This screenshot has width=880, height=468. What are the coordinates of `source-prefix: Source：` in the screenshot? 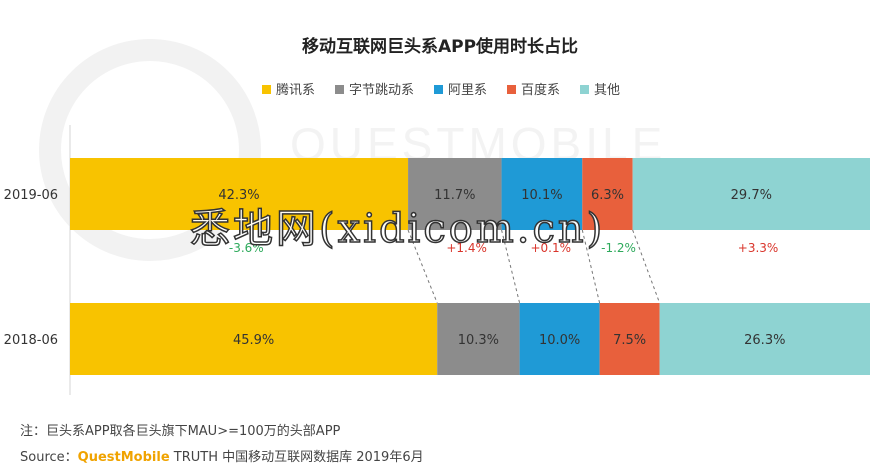 It's located at (49, 457).